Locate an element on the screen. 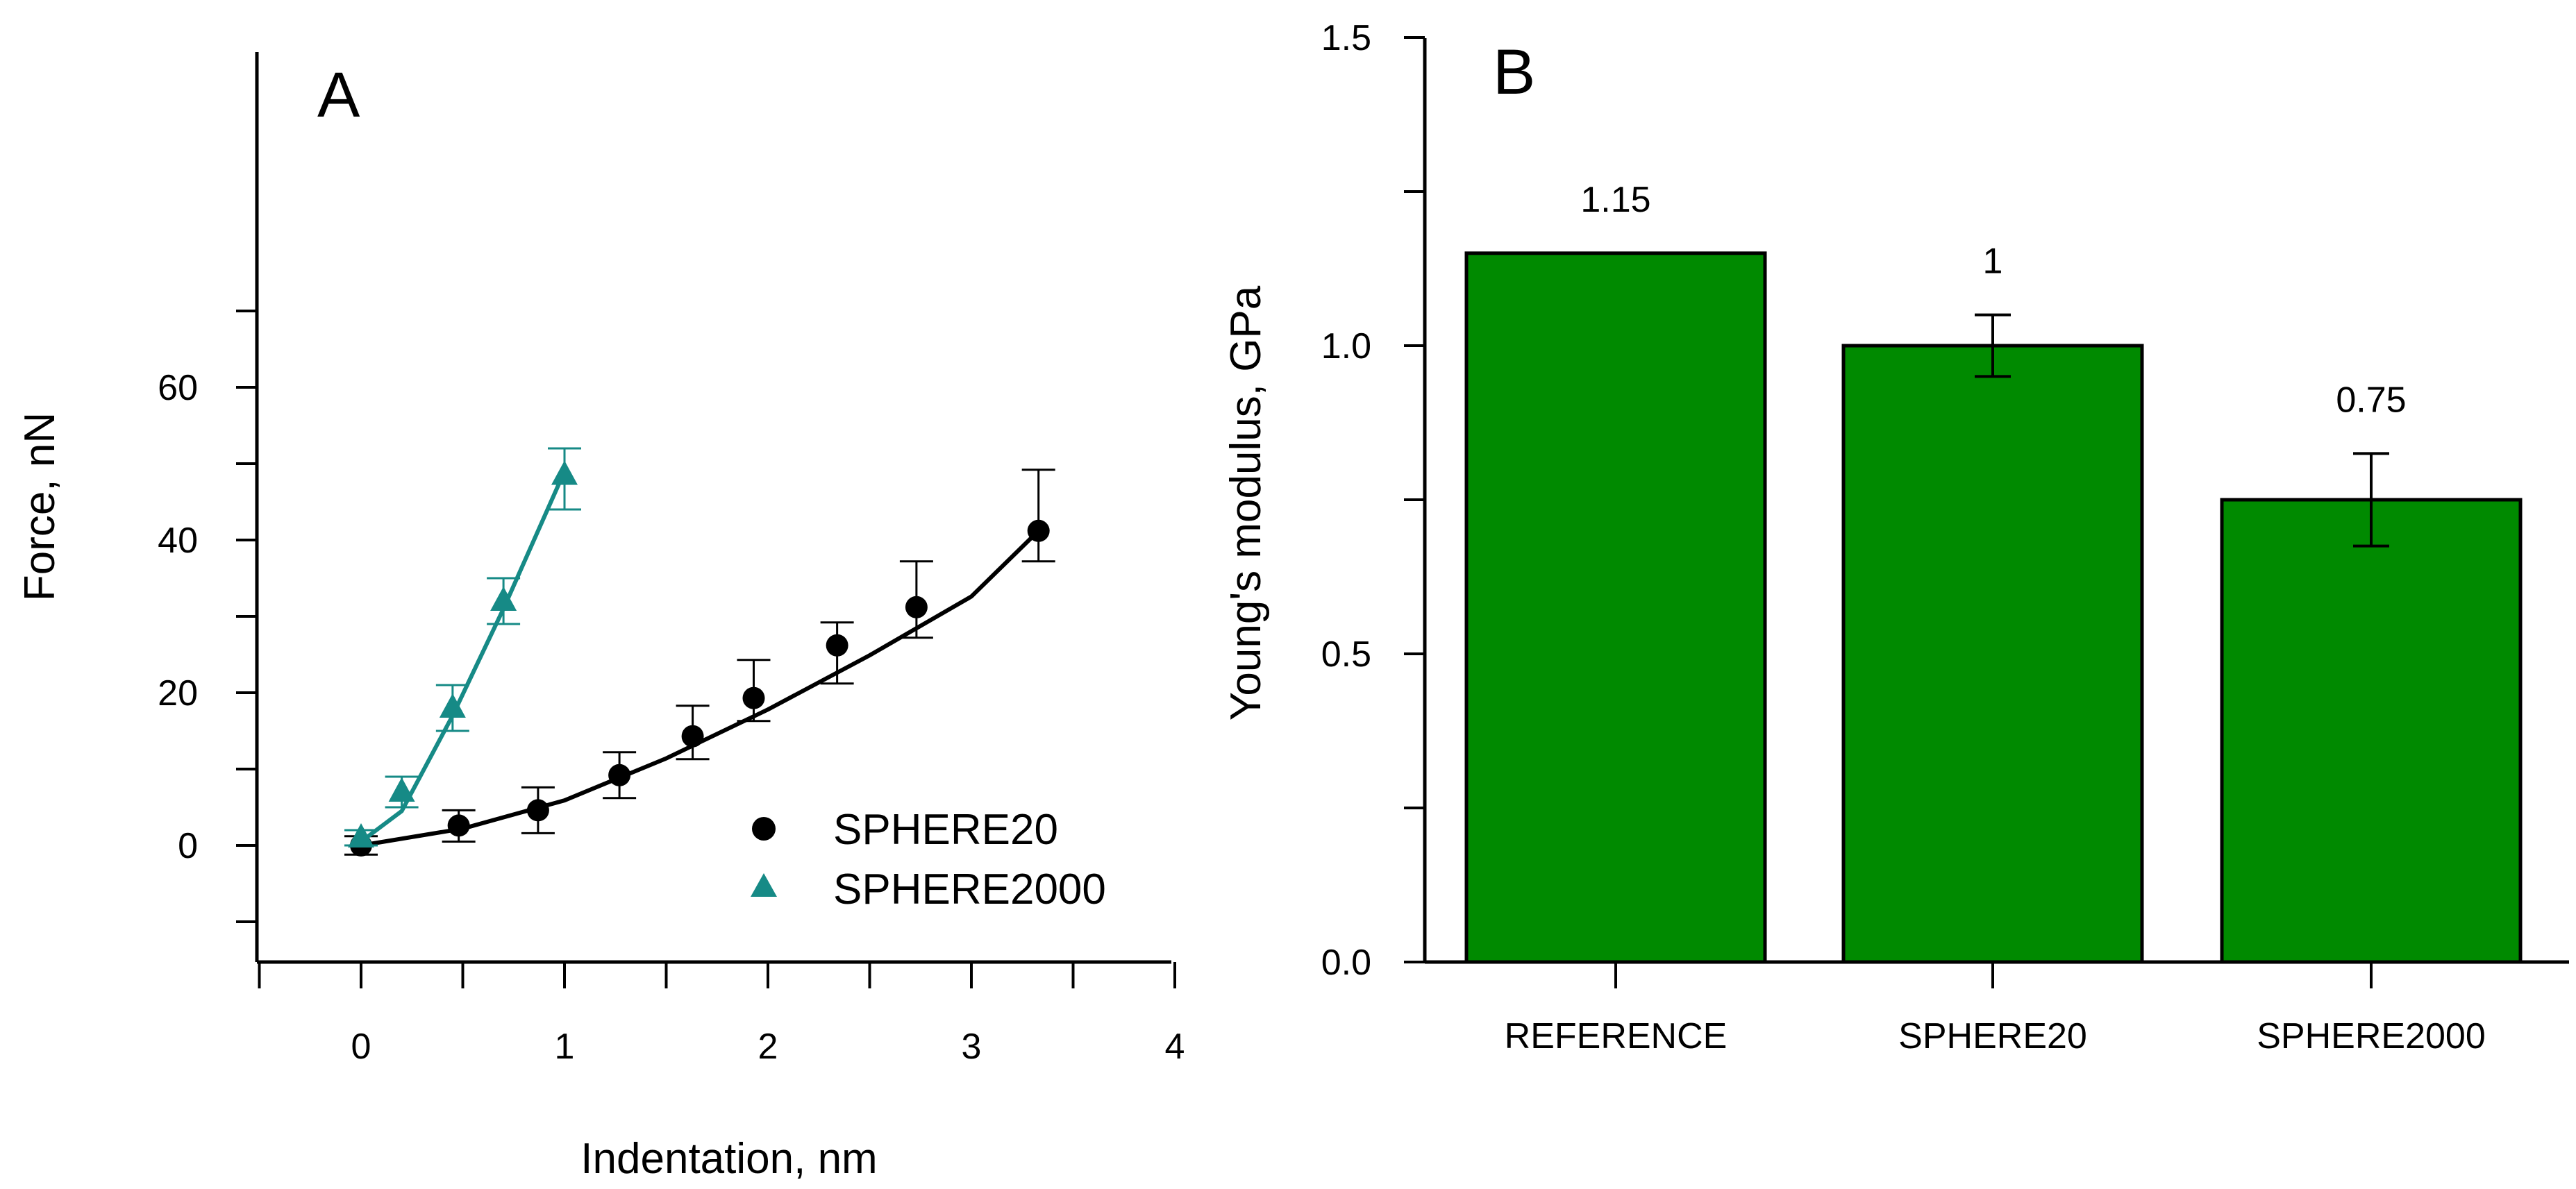 This screenshot has width=2576, height=1189. panel-a-y-axis-title: Force, nN is located at coordinates (40, 506).